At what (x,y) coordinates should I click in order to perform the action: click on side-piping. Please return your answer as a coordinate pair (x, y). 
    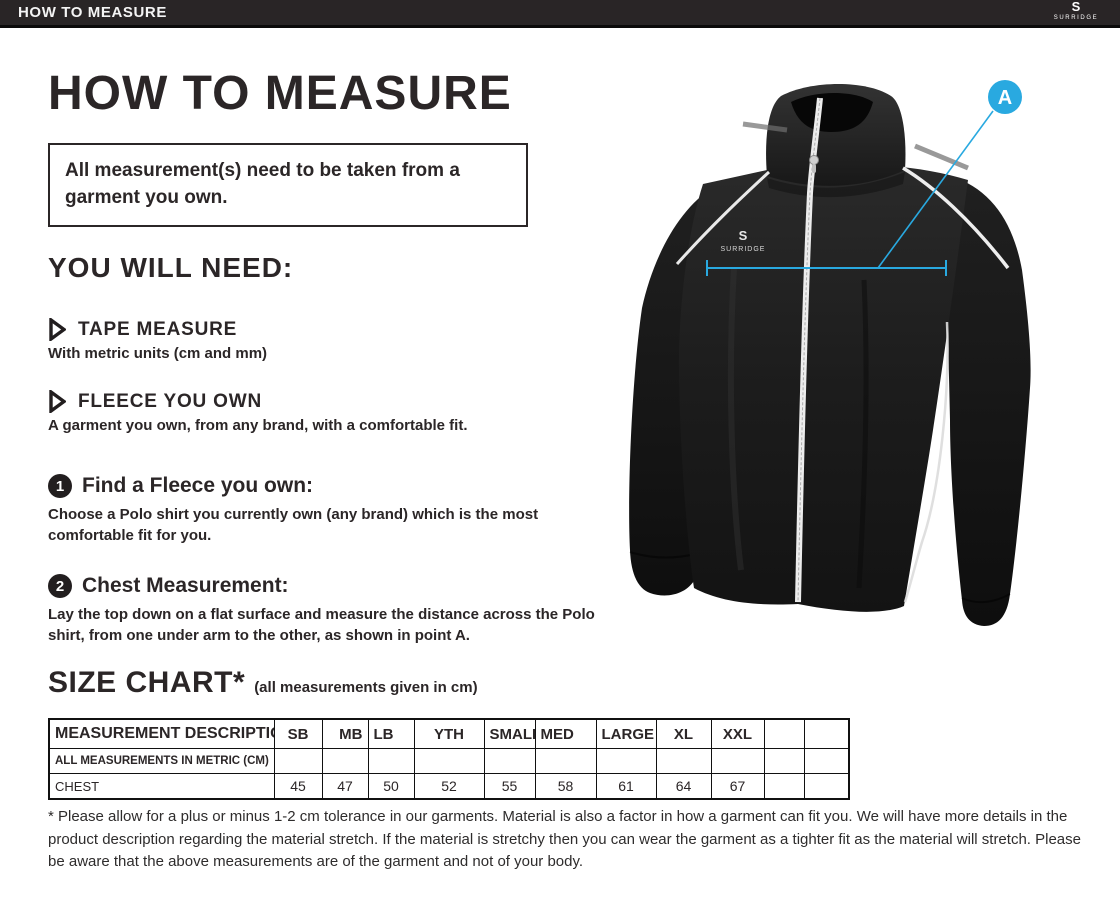
    Looking at the image, I should click on (926, 462).